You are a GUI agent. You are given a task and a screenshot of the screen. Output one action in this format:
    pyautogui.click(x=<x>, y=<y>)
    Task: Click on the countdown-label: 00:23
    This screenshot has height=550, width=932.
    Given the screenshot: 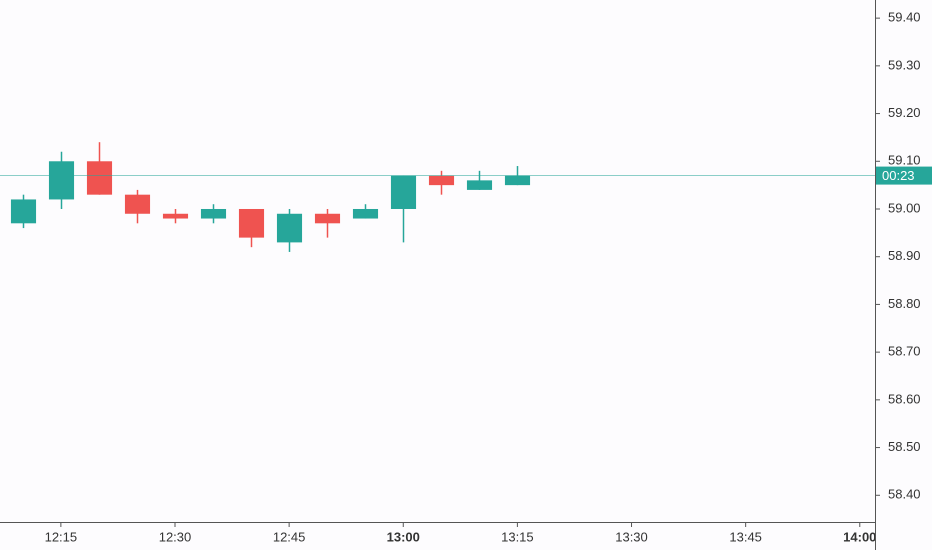 What is the action you would take?
    pyautogui.click(x=898, y=175)
    